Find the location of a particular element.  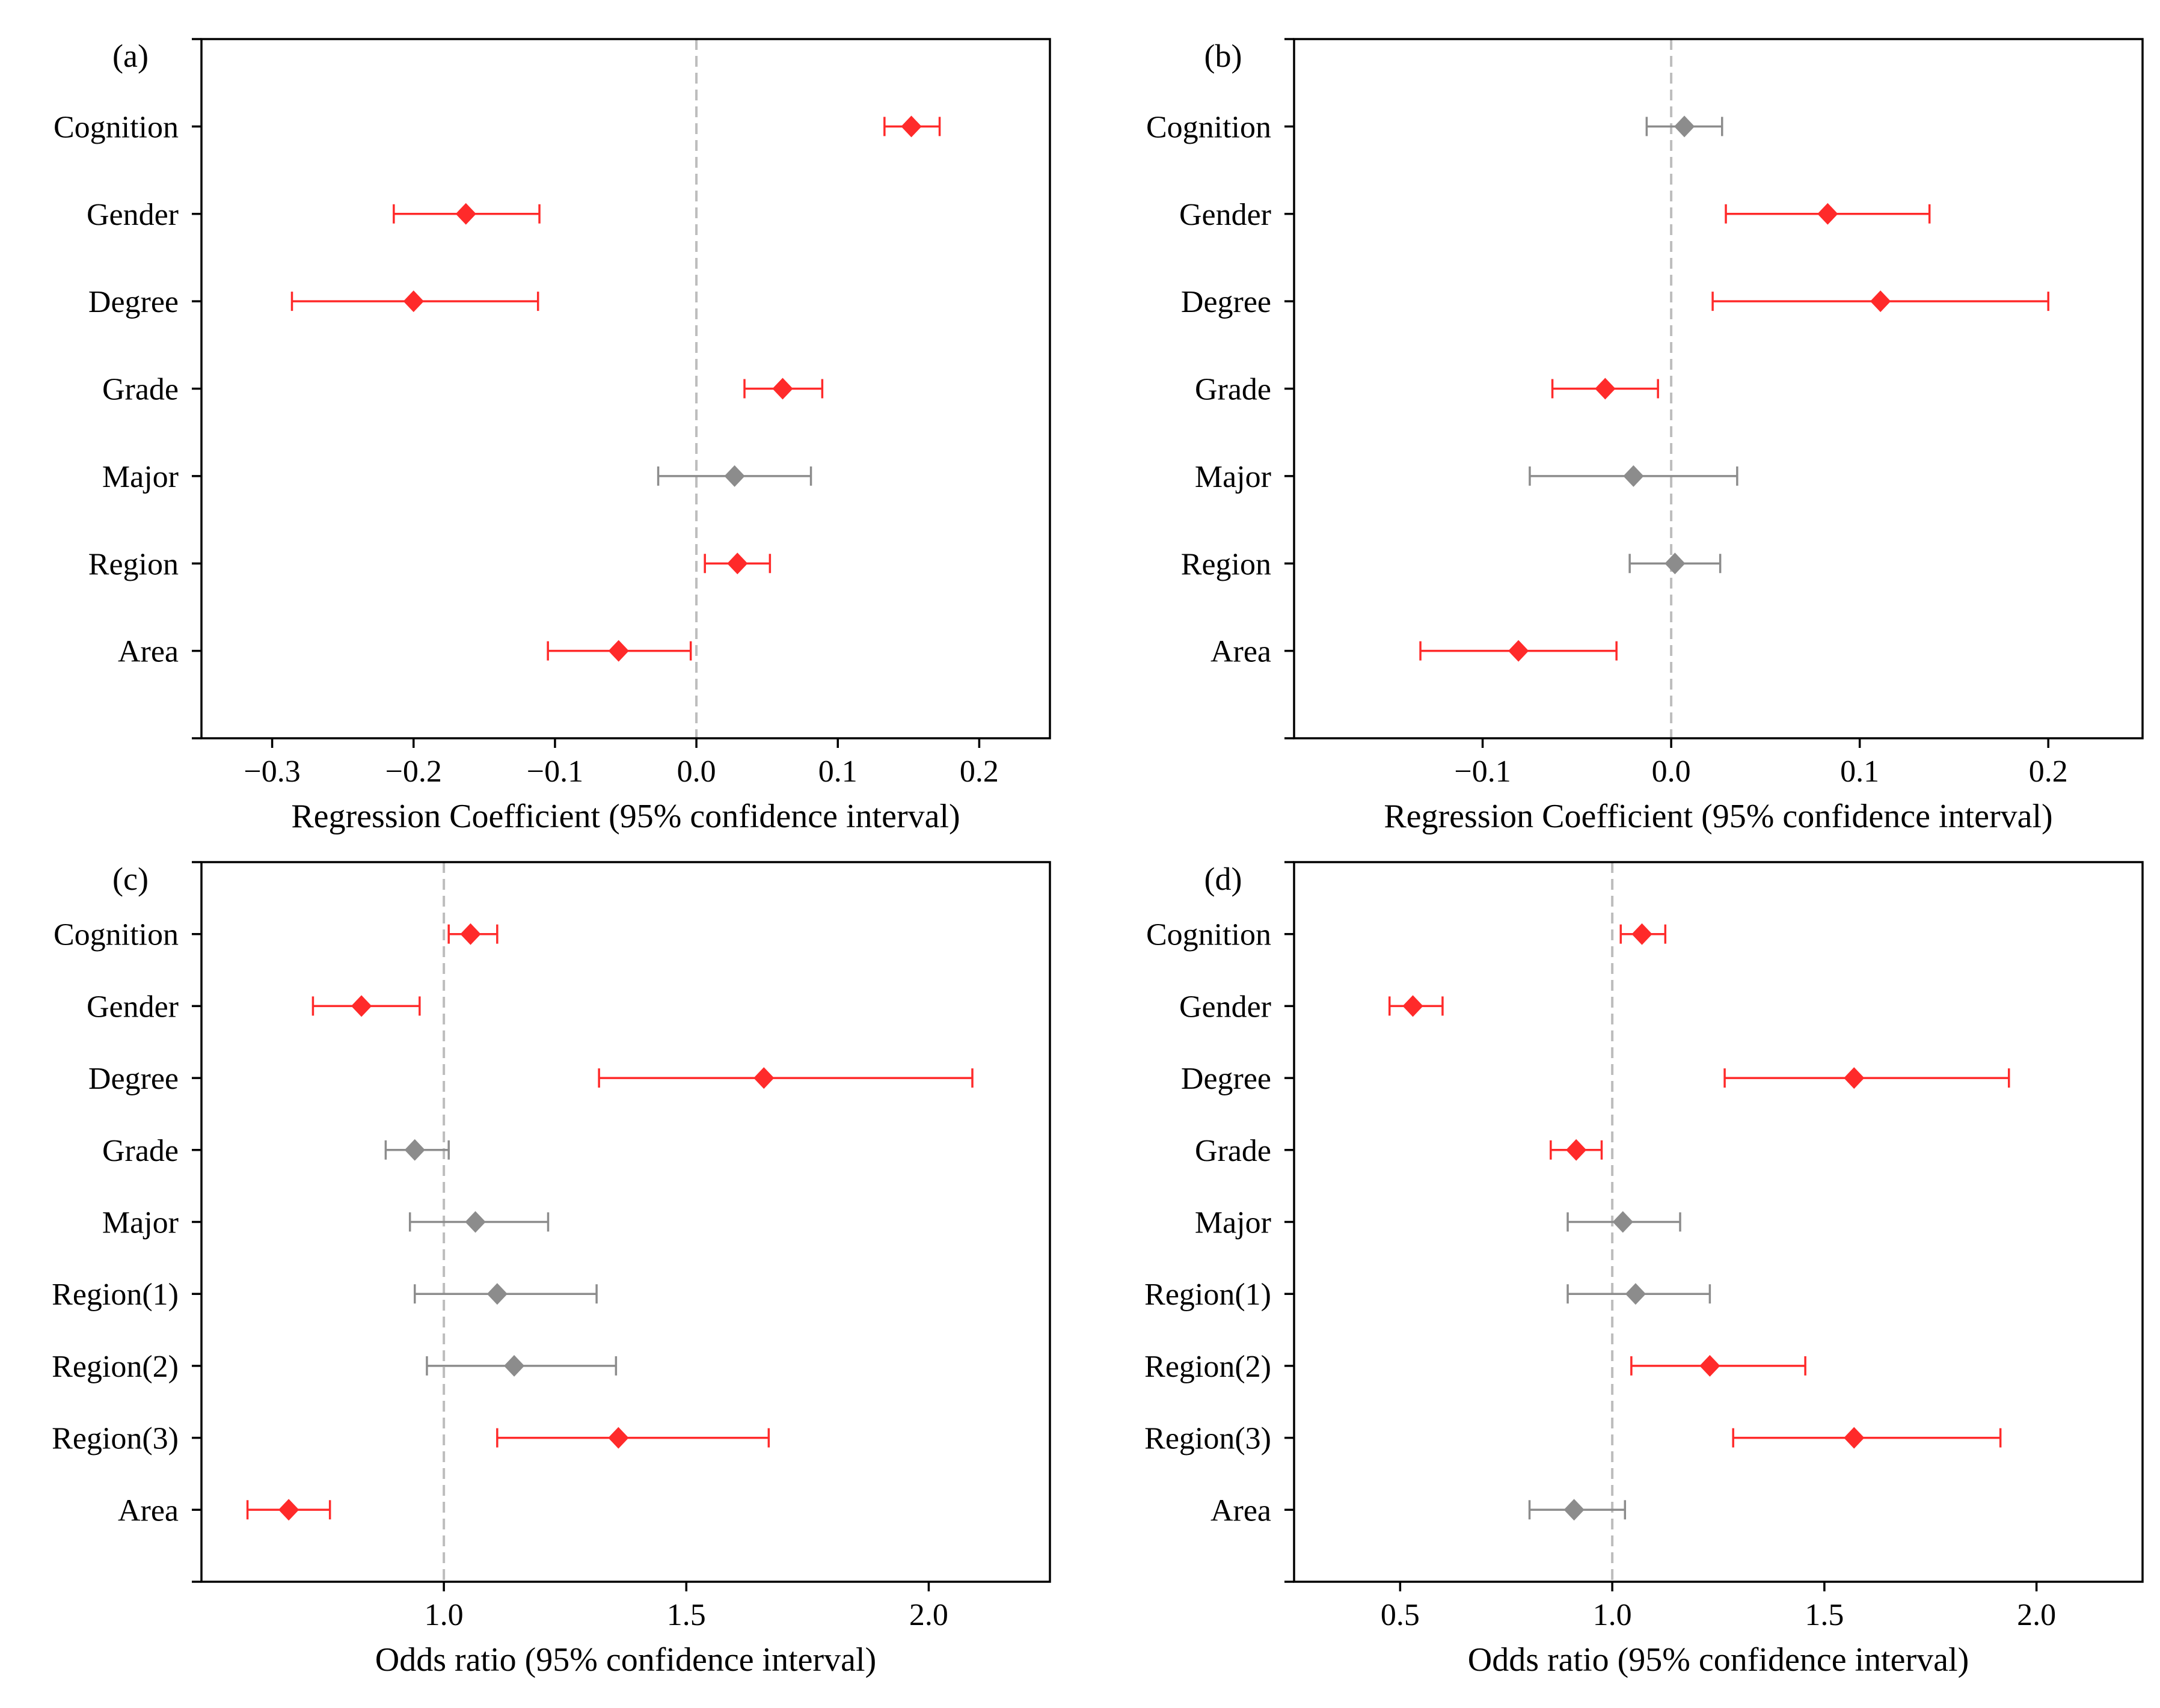

x-tick-label: −0.3 is located at coordinates (272, 772).